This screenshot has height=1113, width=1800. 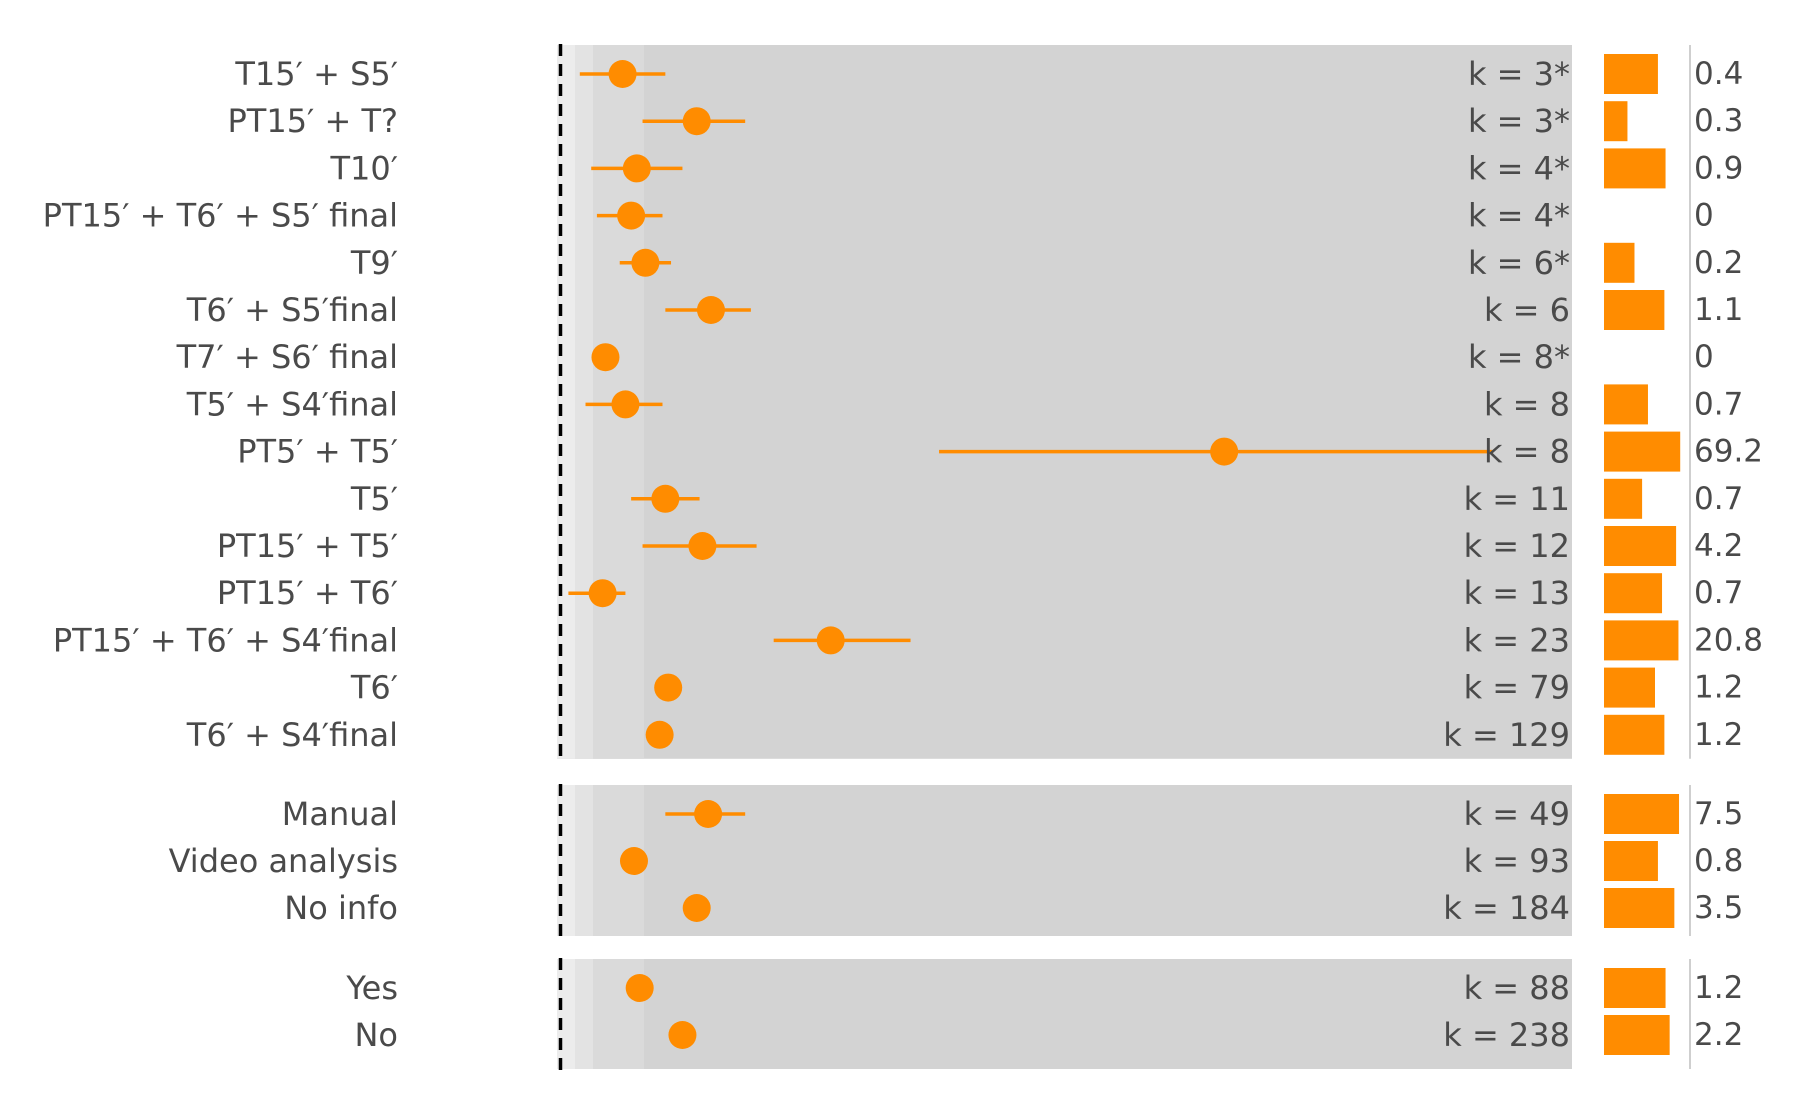 I want to click on row-label: T10′, so click(x=363, y=168).